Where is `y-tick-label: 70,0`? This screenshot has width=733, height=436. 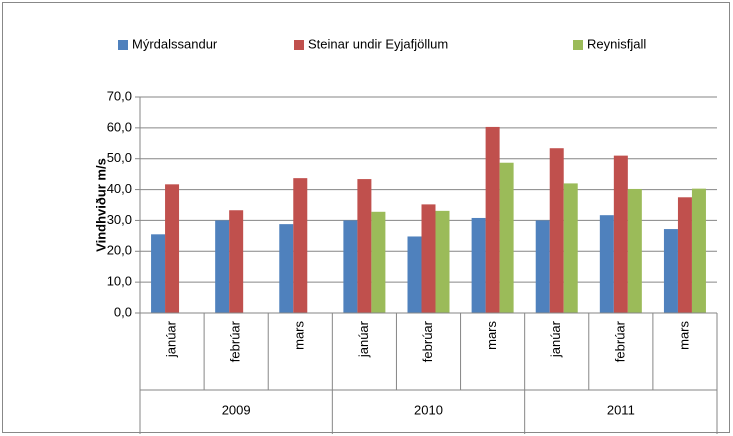 y-tick-label: 70,0 is located at coordinates (119, 95).